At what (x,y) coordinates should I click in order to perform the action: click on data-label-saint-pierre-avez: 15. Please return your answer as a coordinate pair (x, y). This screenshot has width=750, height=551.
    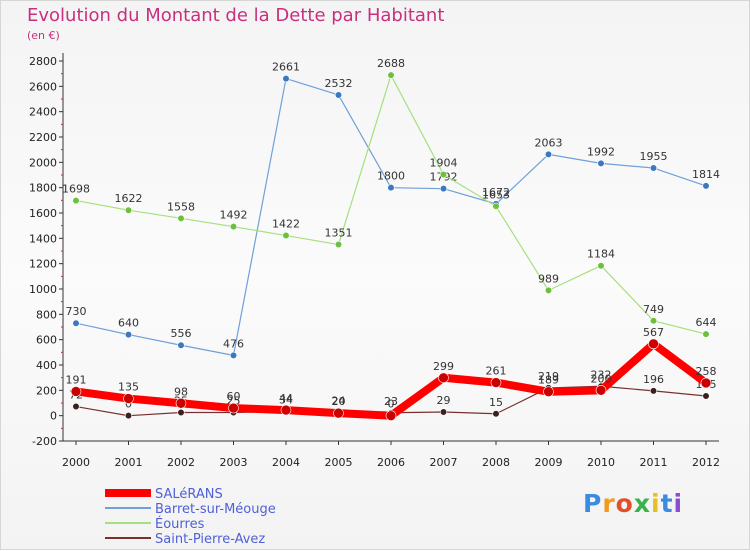
    Looking at the image, I should click on (496, 402).